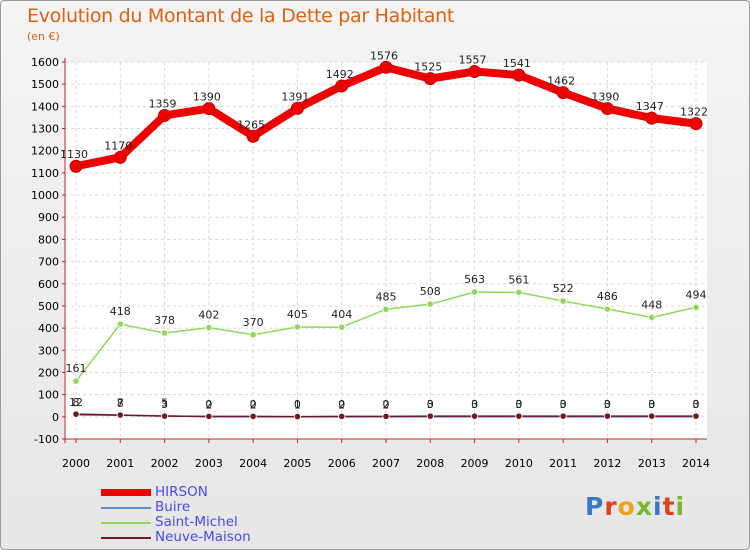 The height and width of the screenshot is (550, 750). Describe the element at coordinates (48, 395) in the screenshot. I see `y-tick-label: 100` at that location.